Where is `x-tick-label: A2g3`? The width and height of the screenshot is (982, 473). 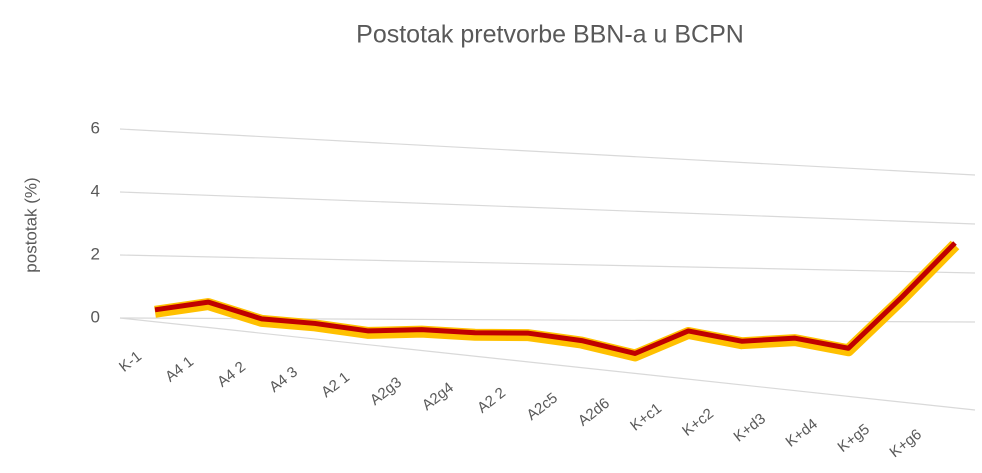 x-tick-label: A2g3 is located at coordinates (386, 391).